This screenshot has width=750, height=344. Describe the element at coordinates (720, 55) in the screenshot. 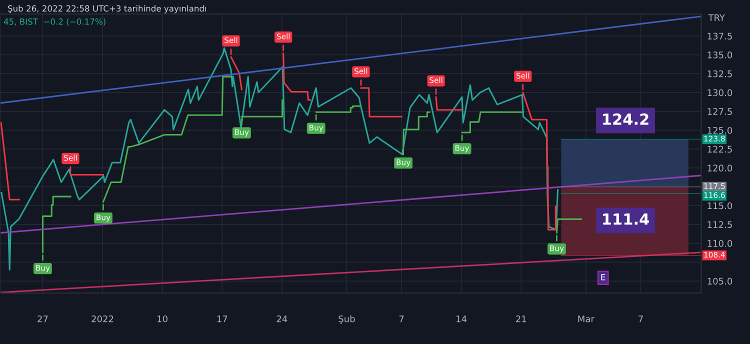

I see `y-tick-label: 135.0` at that location.